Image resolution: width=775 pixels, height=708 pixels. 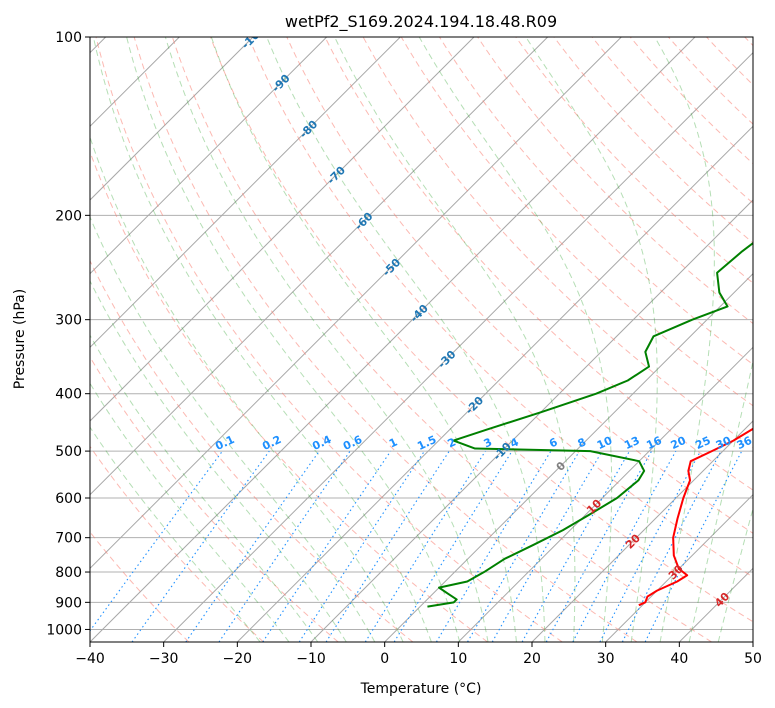 What do you see at coordinates (679, 659) in the screenshot?
I see `x-tick-label: 40` at bounding box center [679, 659].